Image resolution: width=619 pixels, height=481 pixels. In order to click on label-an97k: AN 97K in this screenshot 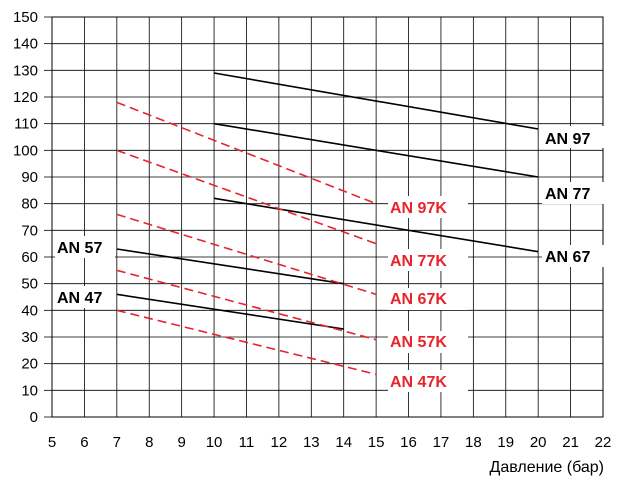, I will do `click(428, 207)`.